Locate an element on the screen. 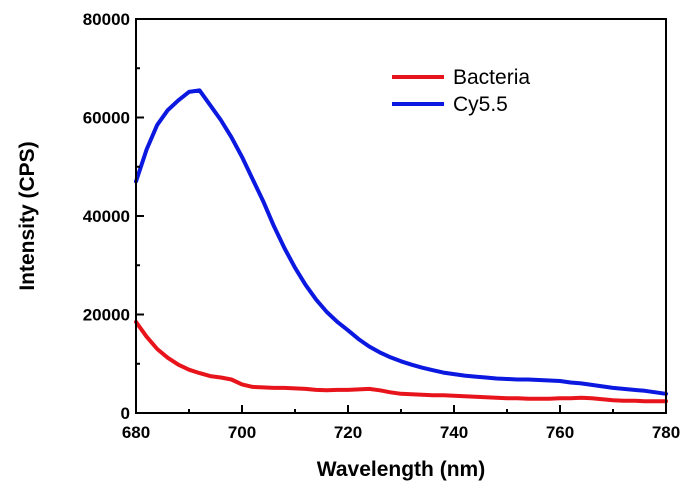  x-tick-label: 680 is located at coordinates (136, 432).